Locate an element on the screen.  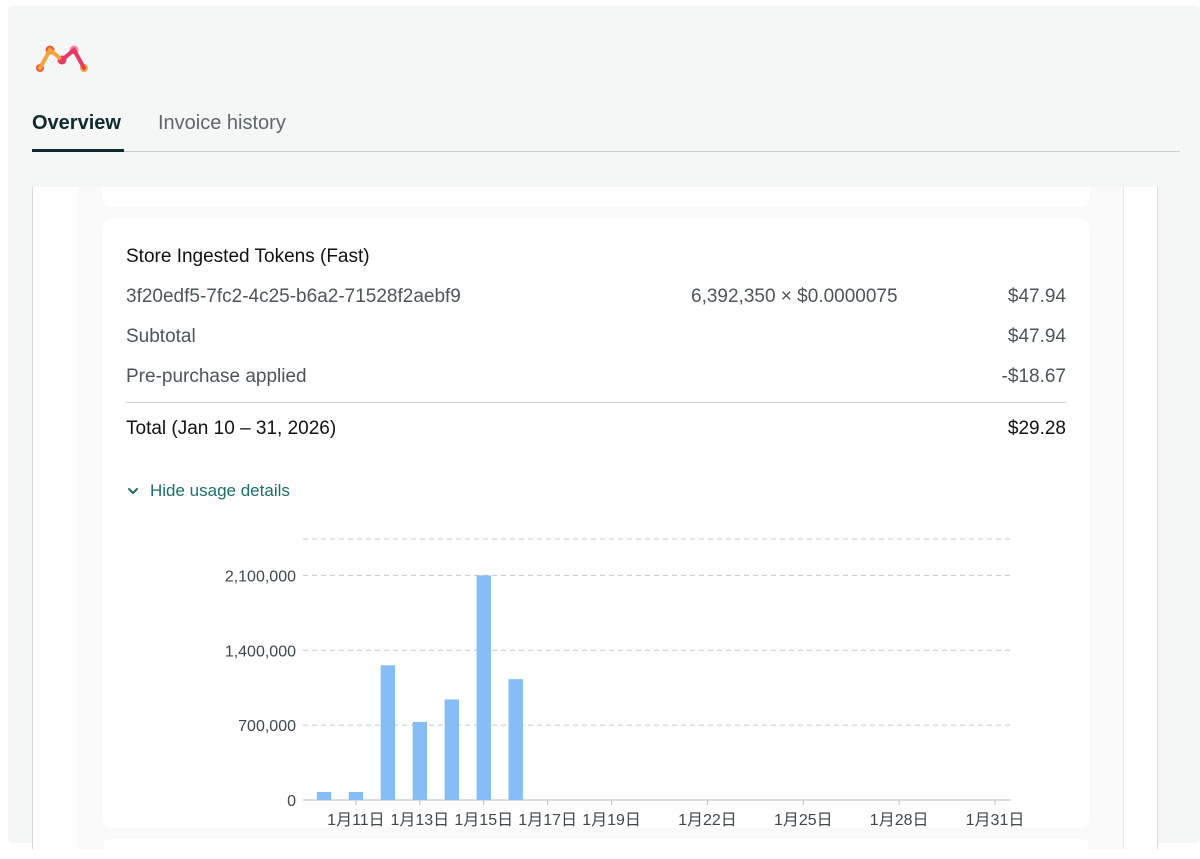
x-tick-label: 1月31日 is located at coordinates (995, 820).